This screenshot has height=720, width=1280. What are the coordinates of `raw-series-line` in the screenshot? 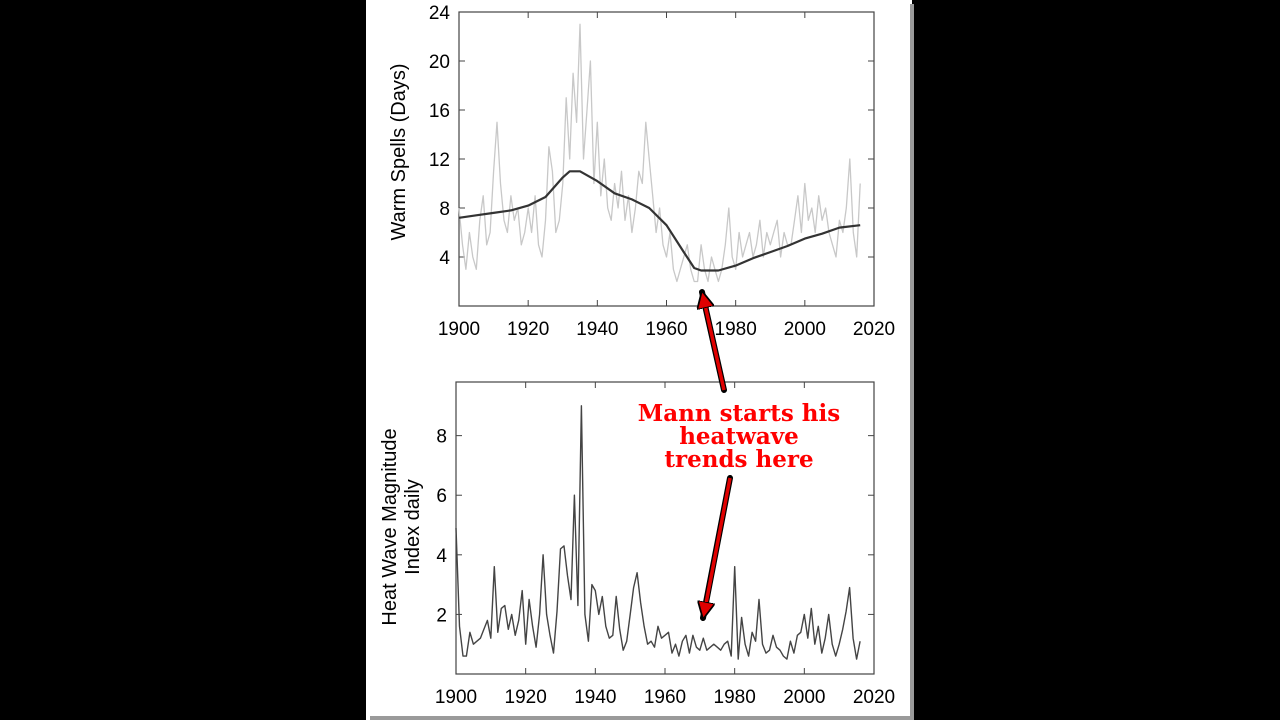 It's located at (659, 153).